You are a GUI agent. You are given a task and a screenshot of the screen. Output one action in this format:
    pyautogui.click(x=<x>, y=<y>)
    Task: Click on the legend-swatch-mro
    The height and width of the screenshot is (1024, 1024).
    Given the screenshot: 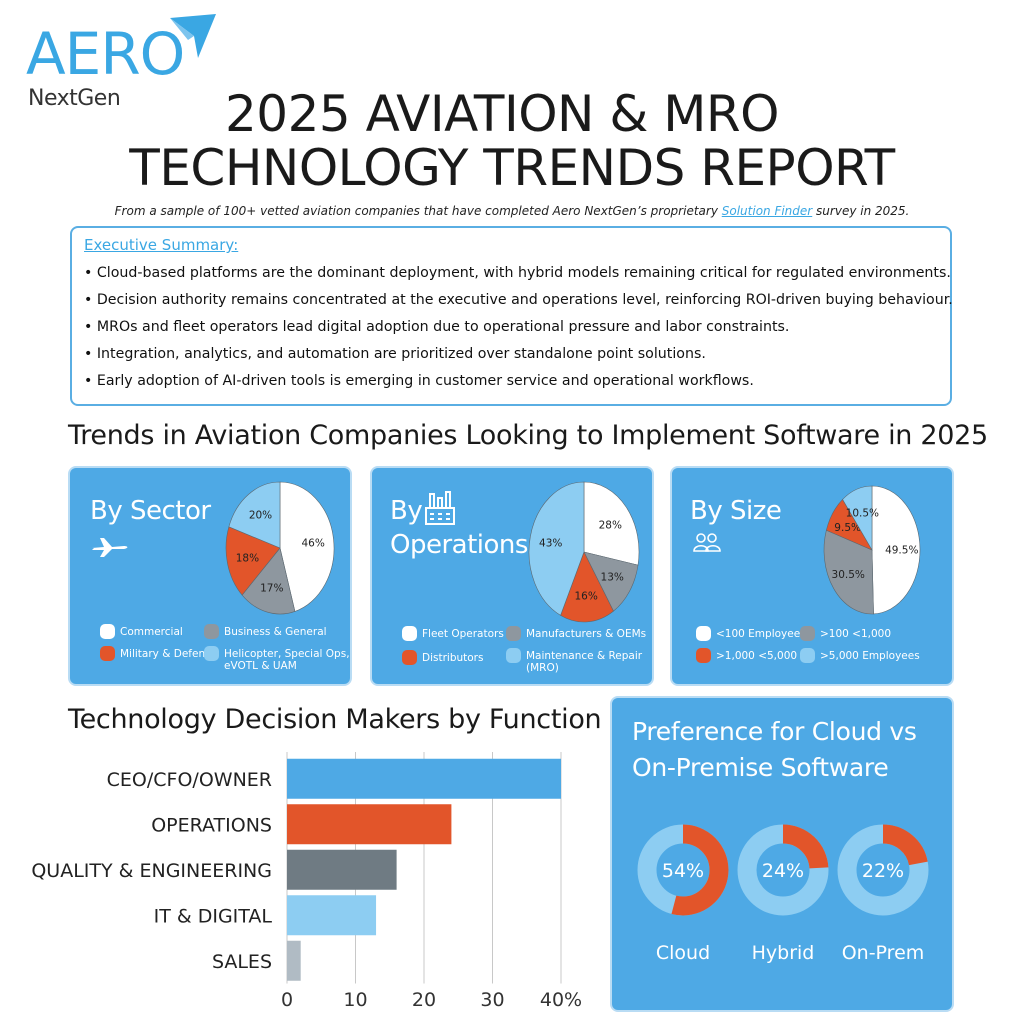 What is the action you would take?
    pyautogui.click(x=513, y=655)
    